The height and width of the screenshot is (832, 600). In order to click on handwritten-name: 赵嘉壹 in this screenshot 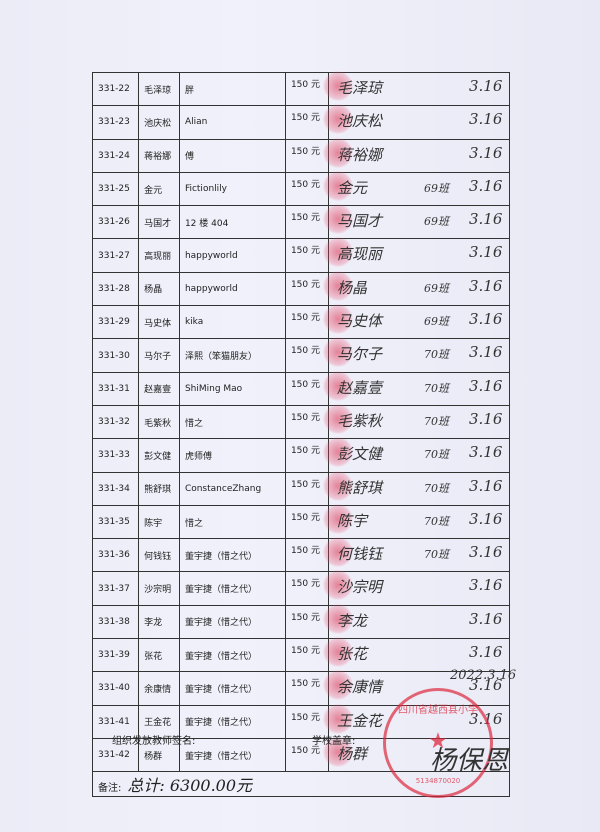, I will do `click(360, 387)`.